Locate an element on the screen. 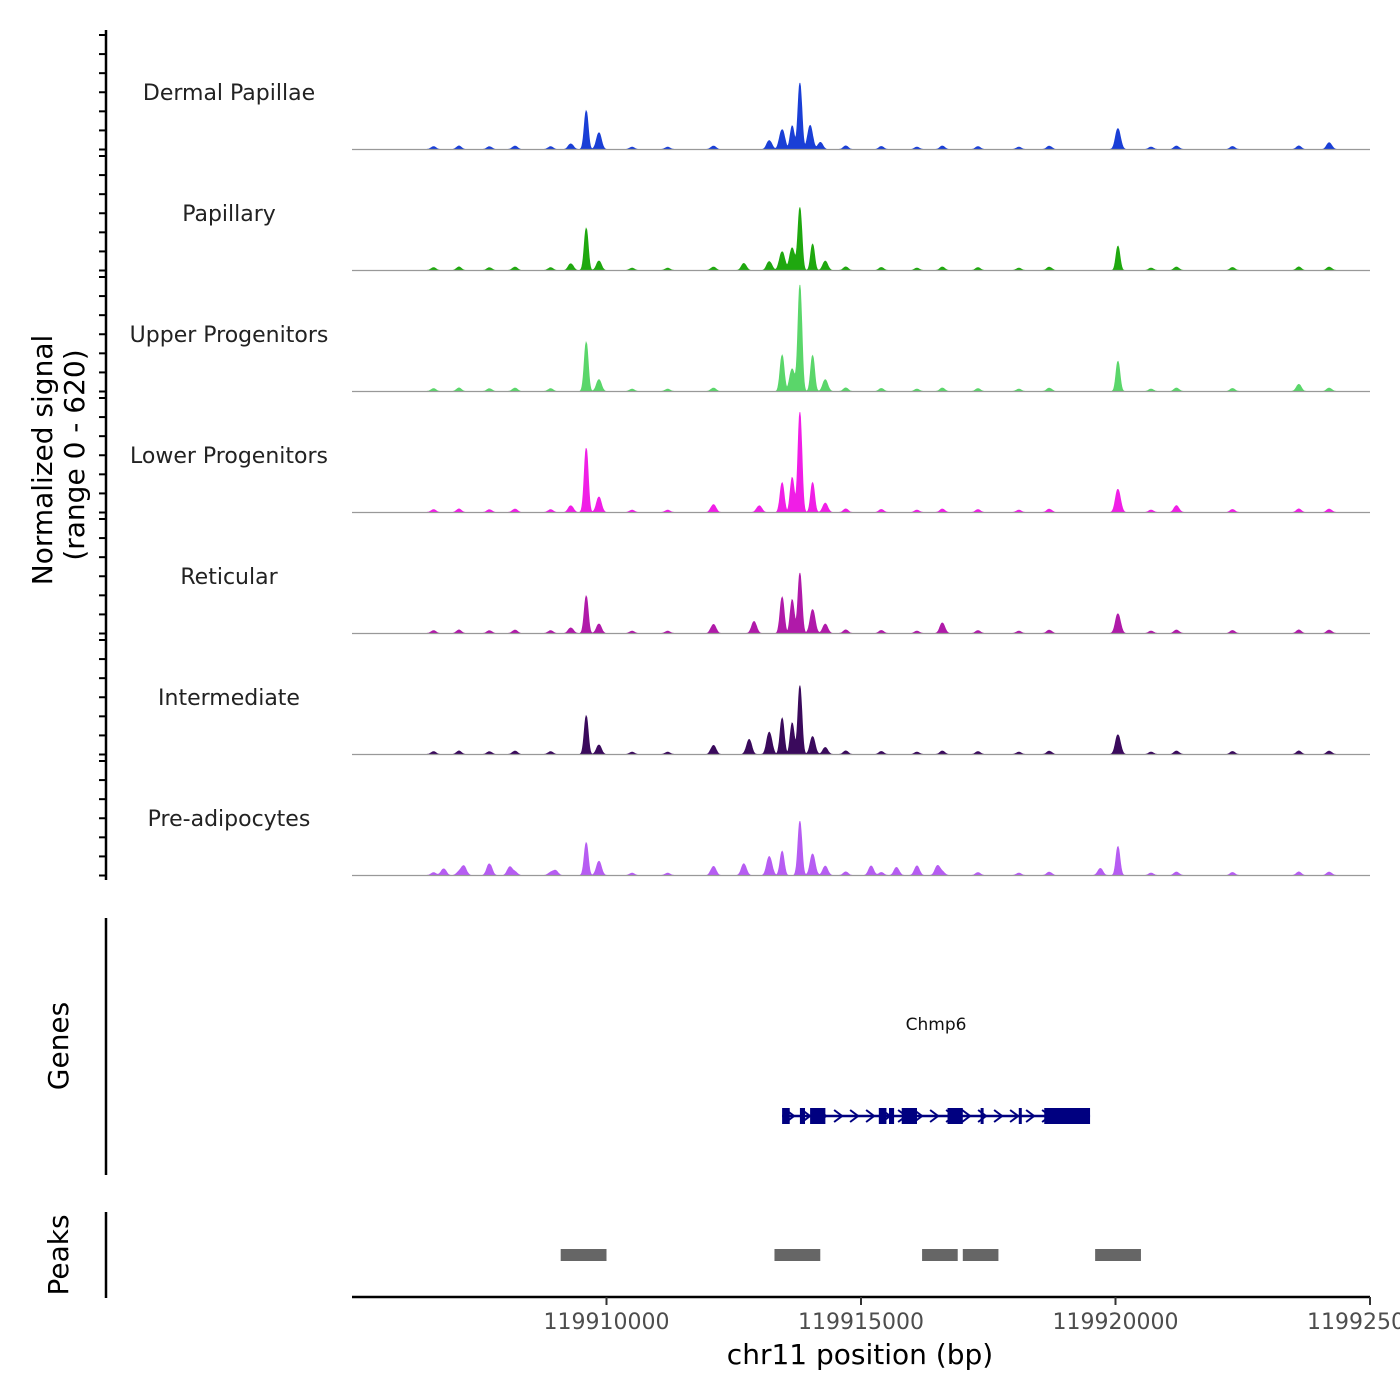 The width and height of the screenshot is (1400, 1400). track-label-2: Upper Progenitors is located at coordinates (229, 335).